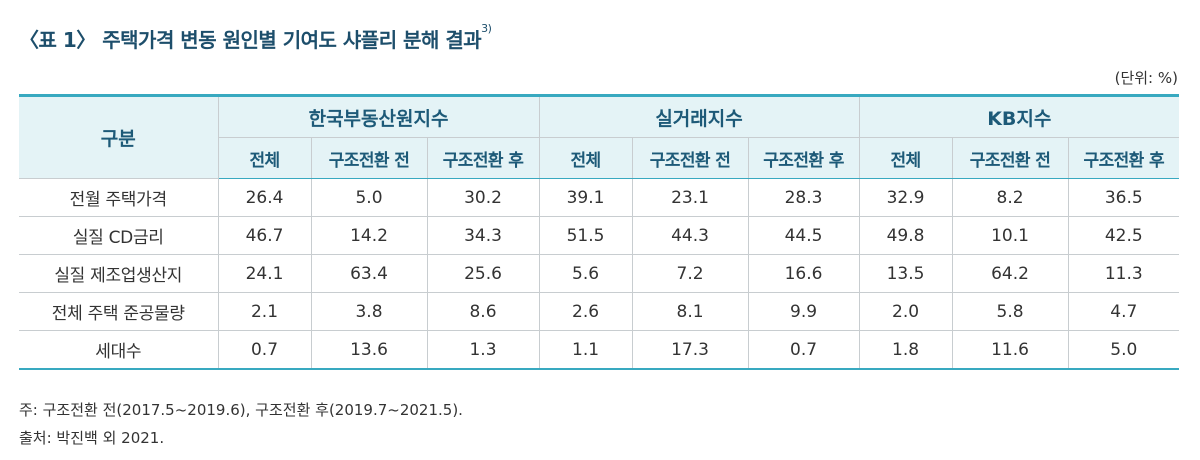  What do you see at coordinates (690, 273) in the screenshot?
I see `table-cell: 7.2` at bounding box center [690, 273].